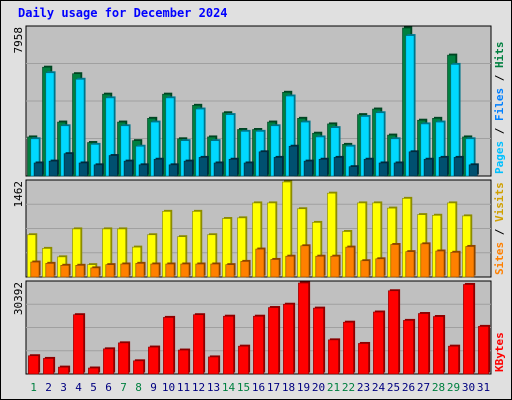 The height and width of the screenshot is (400, 512). I want to click on day-label-21: 21, so click(333, 387).